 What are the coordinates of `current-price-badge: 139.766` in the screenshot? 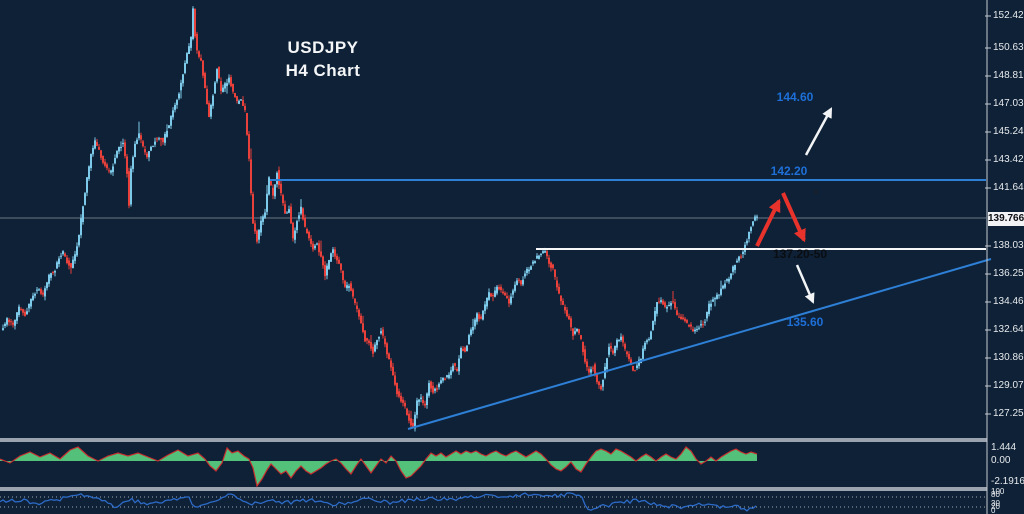 It's located at (1006, 219).